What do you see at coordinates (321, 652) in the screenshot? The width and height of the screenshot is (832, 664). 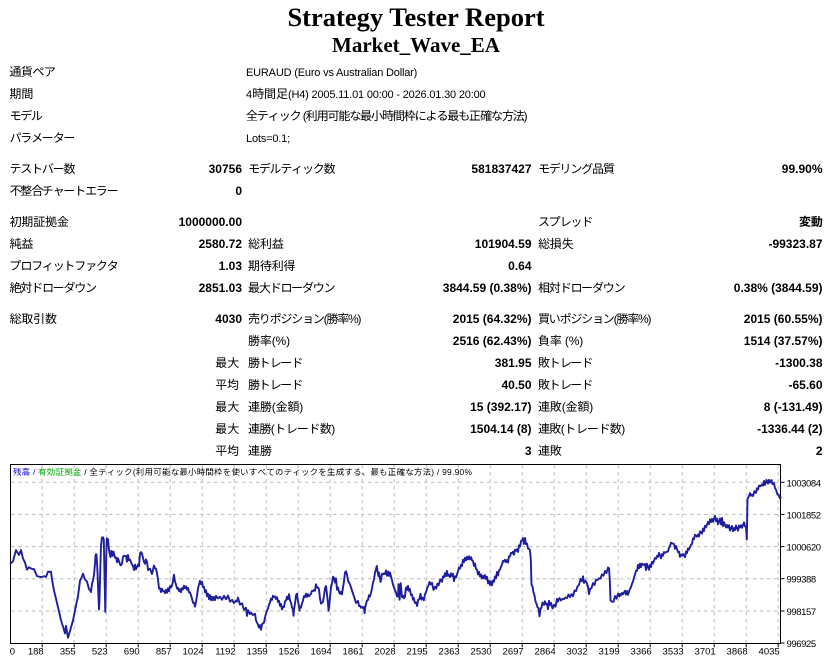 I see `svg-text: 1694` at bounding box center [321, 652].